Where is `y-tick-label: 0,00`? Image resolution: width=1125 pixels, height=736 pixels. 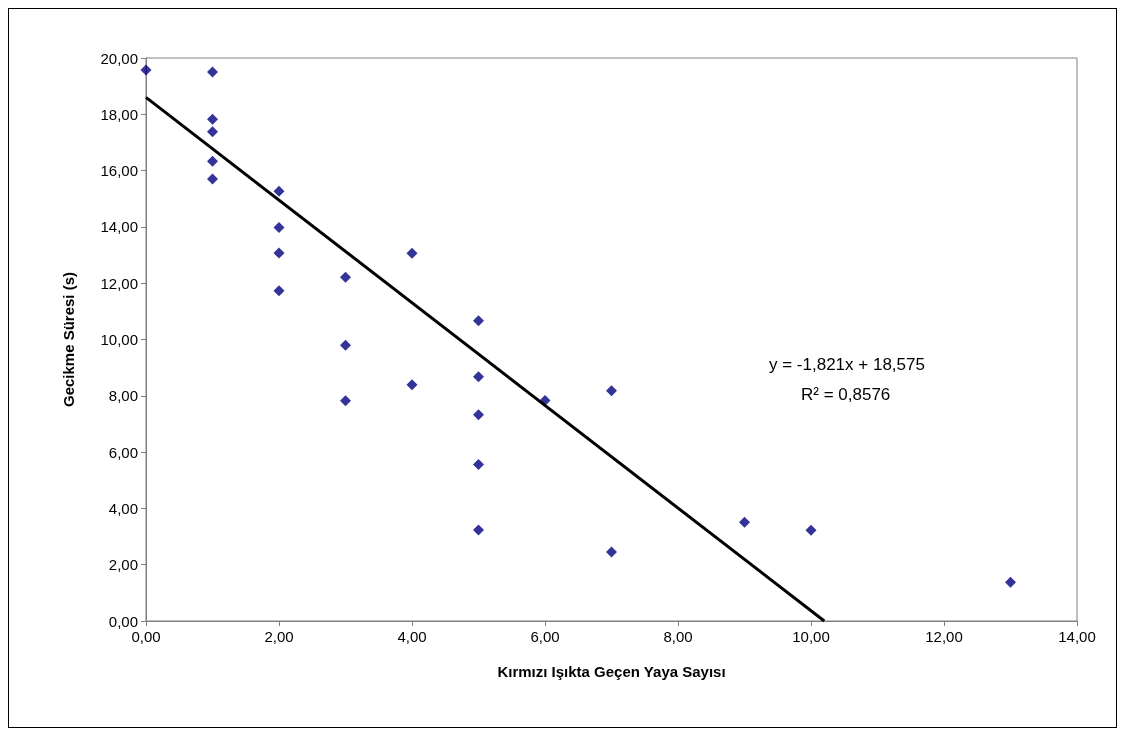
y-tick-label: 0,00 is located at coordinates (123, 621).